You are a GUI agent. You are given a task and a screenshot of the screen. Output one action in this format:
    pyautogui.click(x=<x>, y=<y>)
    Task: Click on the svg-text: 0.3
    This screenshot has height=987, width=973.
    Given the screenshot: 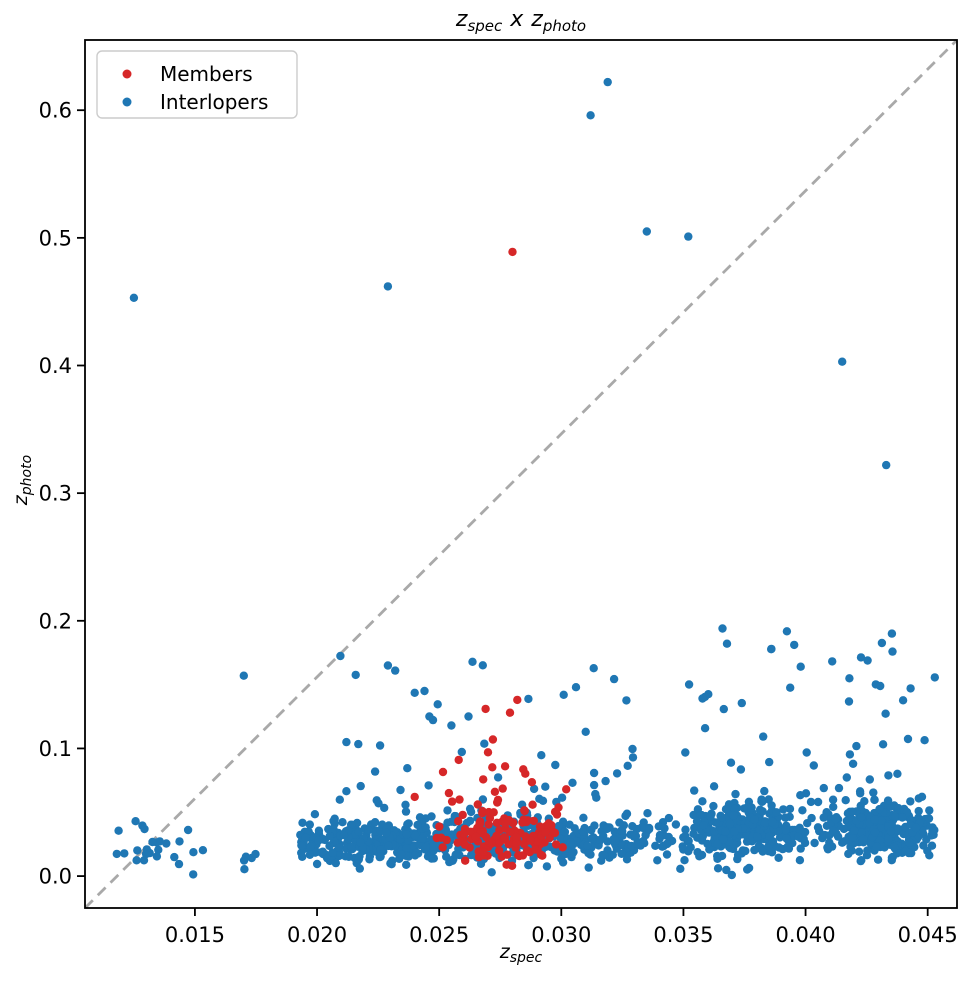 What is the action you would take?
    pyautogui.click(x=55, y=494)
    